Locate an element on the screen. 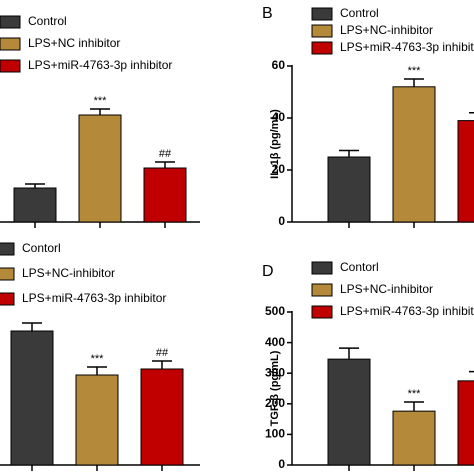  y-tick-label: 40 is located at coordinates (279, 117).